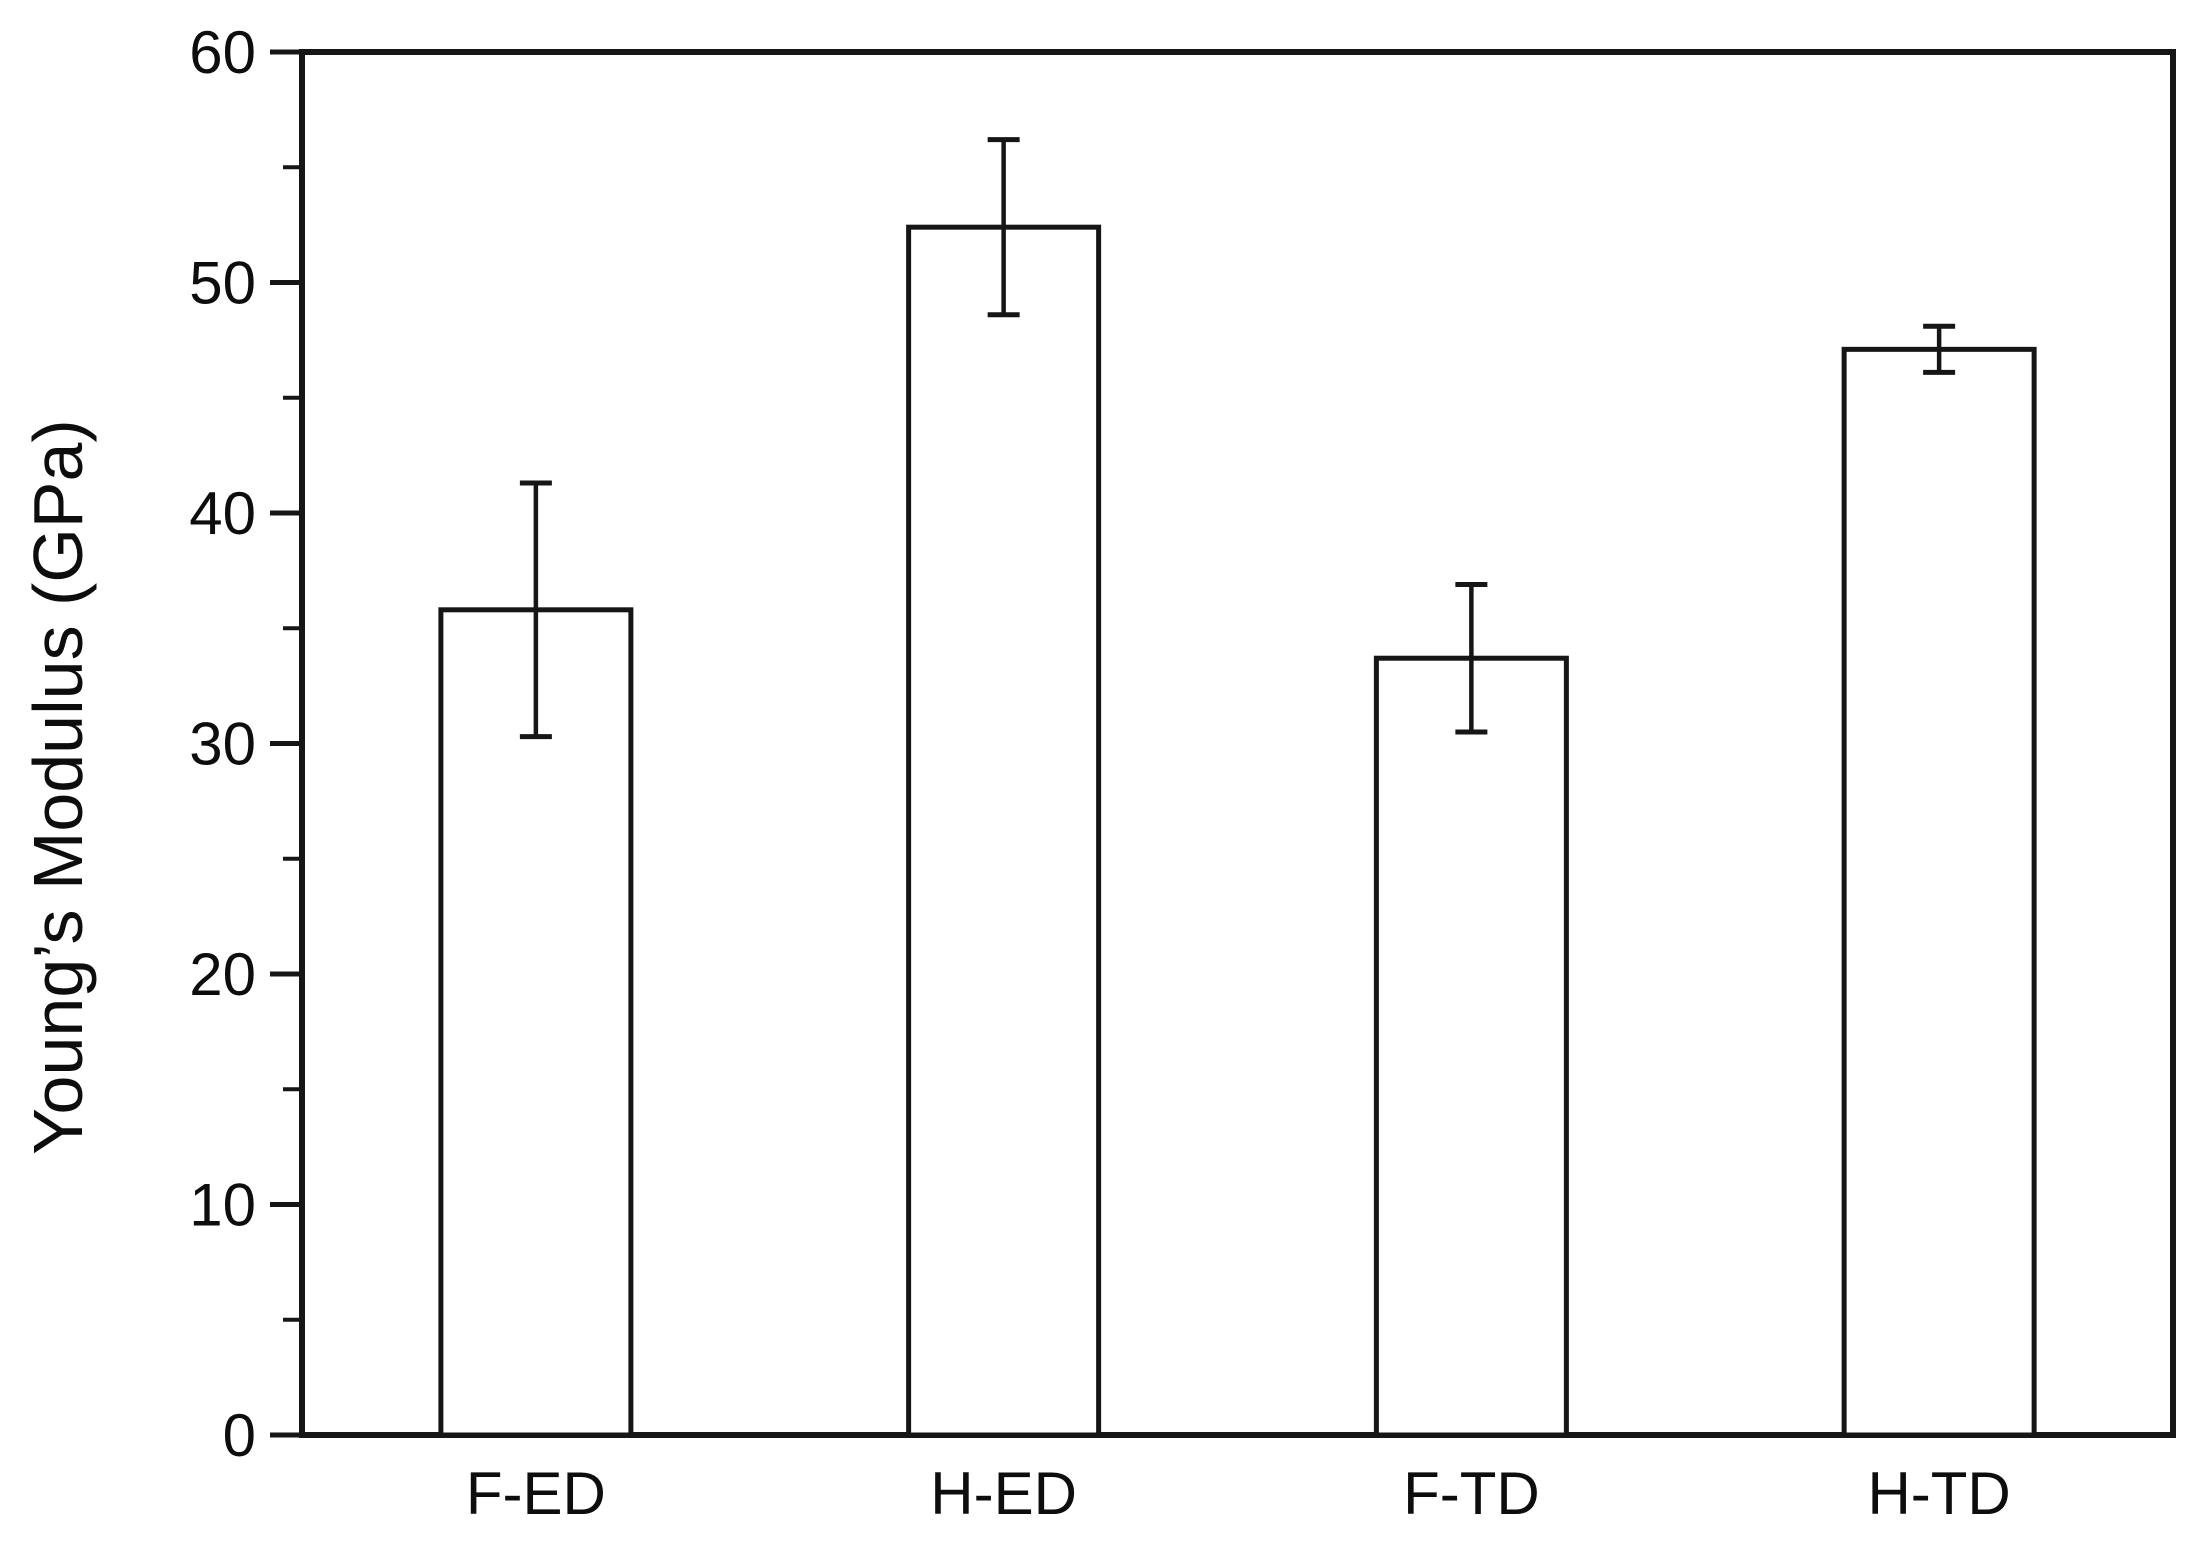 The image size is (2211, 1542). What do you see at coordinates (1938, 1493) in the screenshot?
I see `x-category-label-h-td: H-TD` at bounding box center [1938, 1493].